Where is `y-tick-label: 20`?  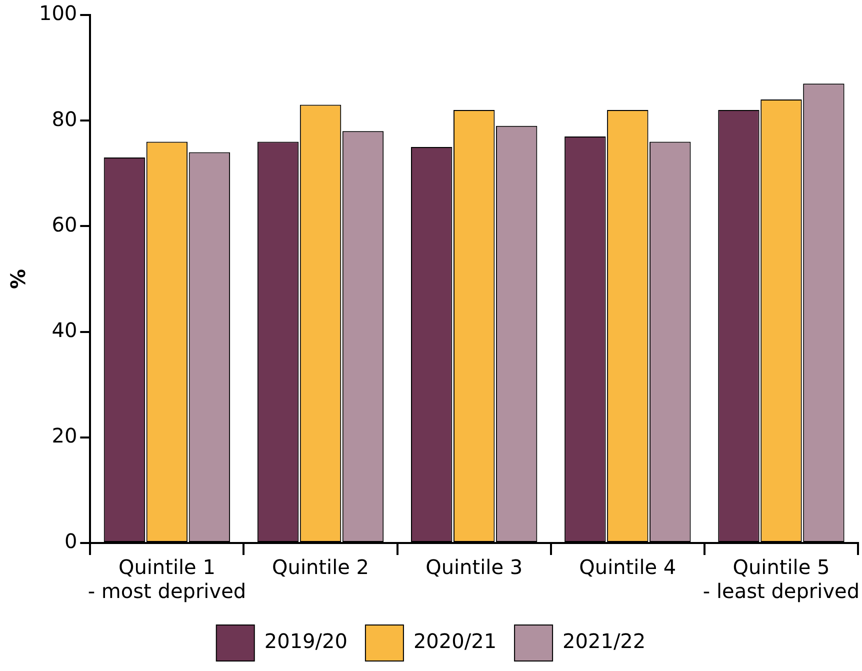
y-tick-label: 20 is located at coordinates (65, 436).